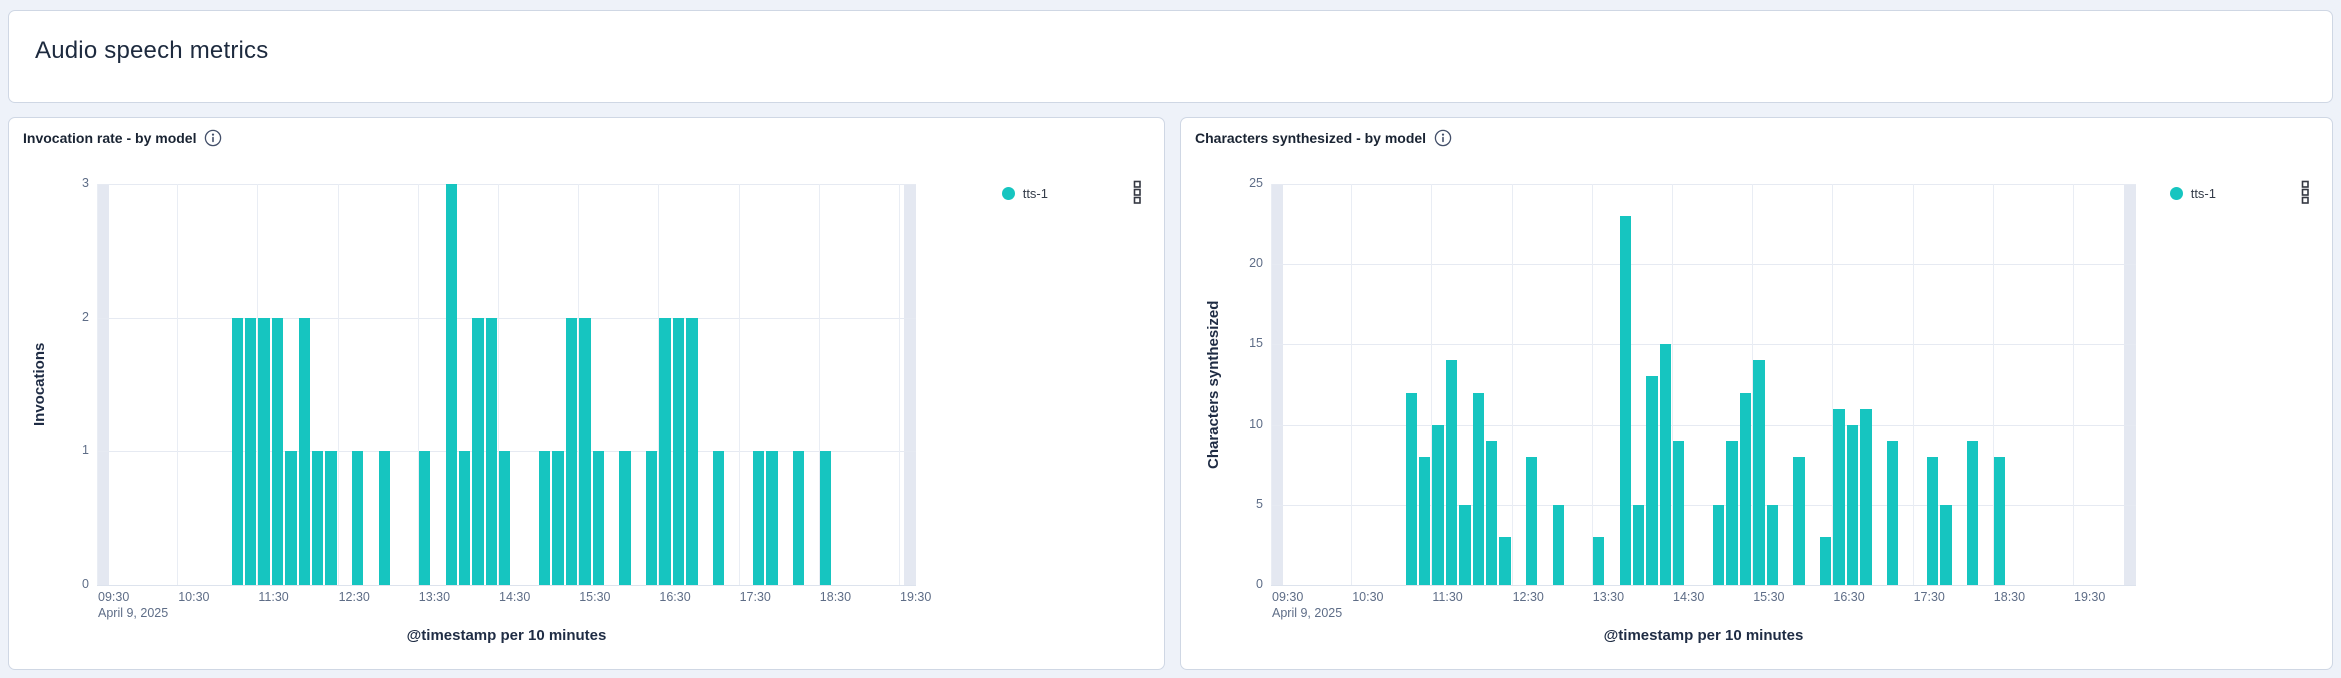 The width and height of the screenshot is (2341, 678). What do you see at coordinates (1259, 503) in the screenshot?
I see `y-tick-label: 5` at bounding box center [1259, 503].